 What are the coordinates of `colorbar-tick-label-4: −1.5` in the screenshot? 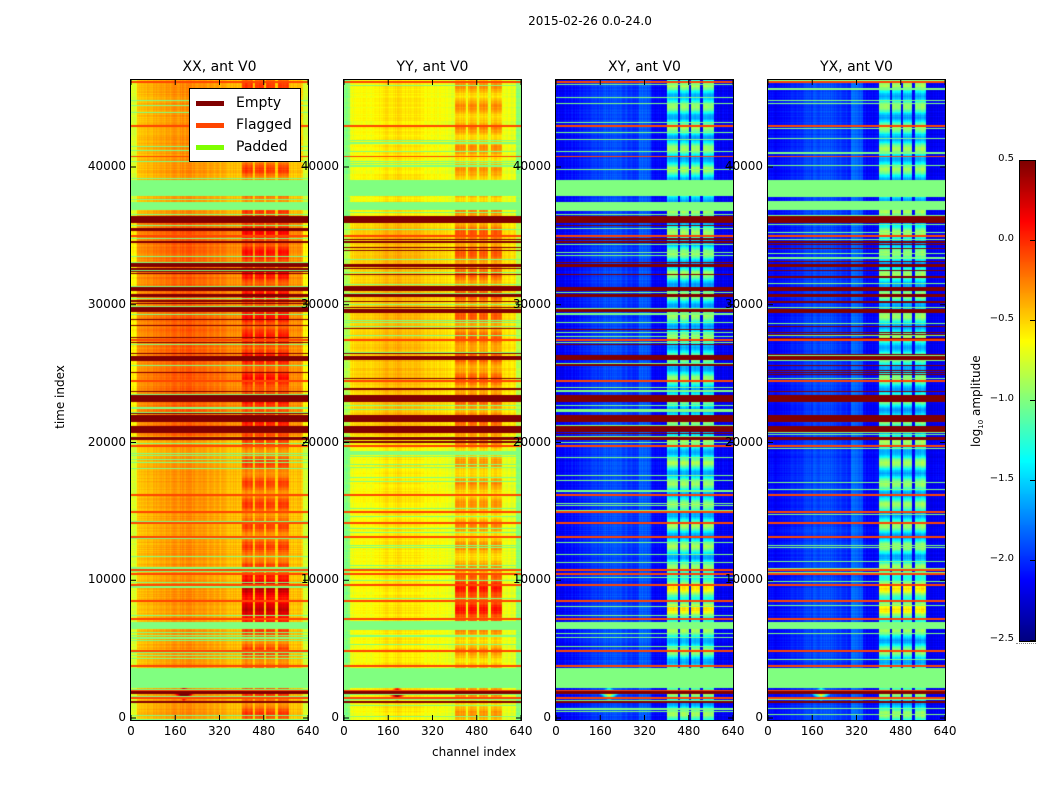 It's located at (1001, 478).